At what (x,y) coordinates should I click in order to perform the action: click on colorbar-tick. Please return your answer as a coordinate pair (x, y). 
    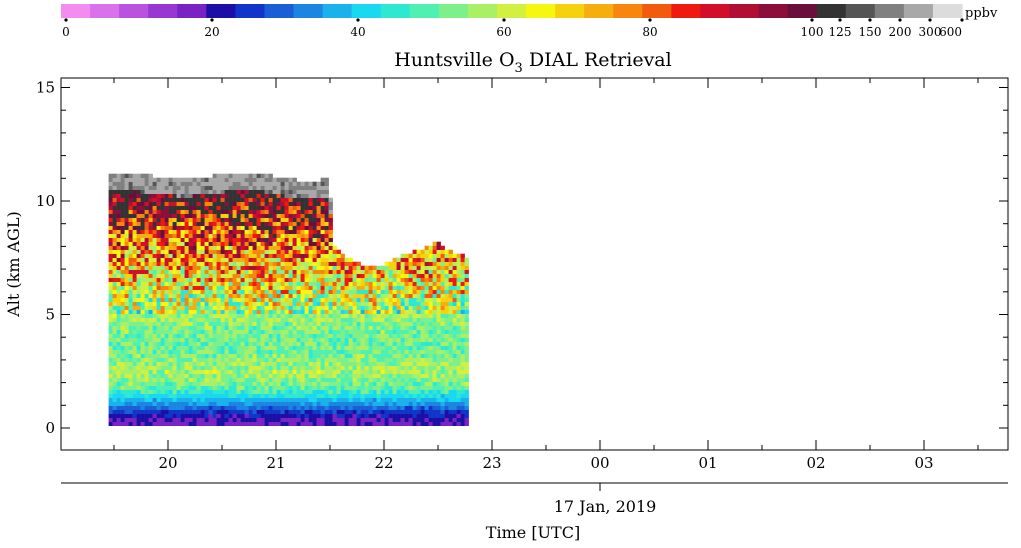
    Looking at the image, I should click on (840, 20).